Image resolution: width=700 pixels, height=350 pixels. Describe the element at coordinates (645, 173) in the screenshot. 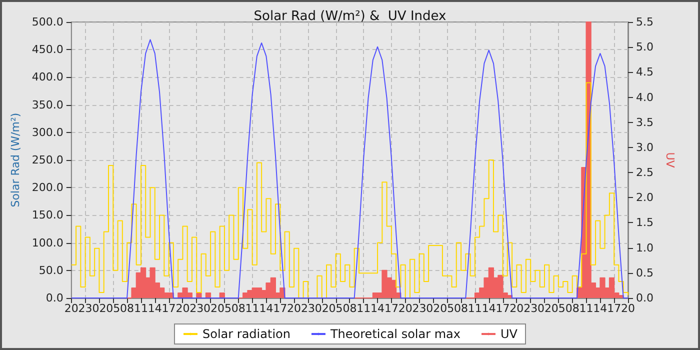

I see `y2-tick-label: 2.5` at that location.